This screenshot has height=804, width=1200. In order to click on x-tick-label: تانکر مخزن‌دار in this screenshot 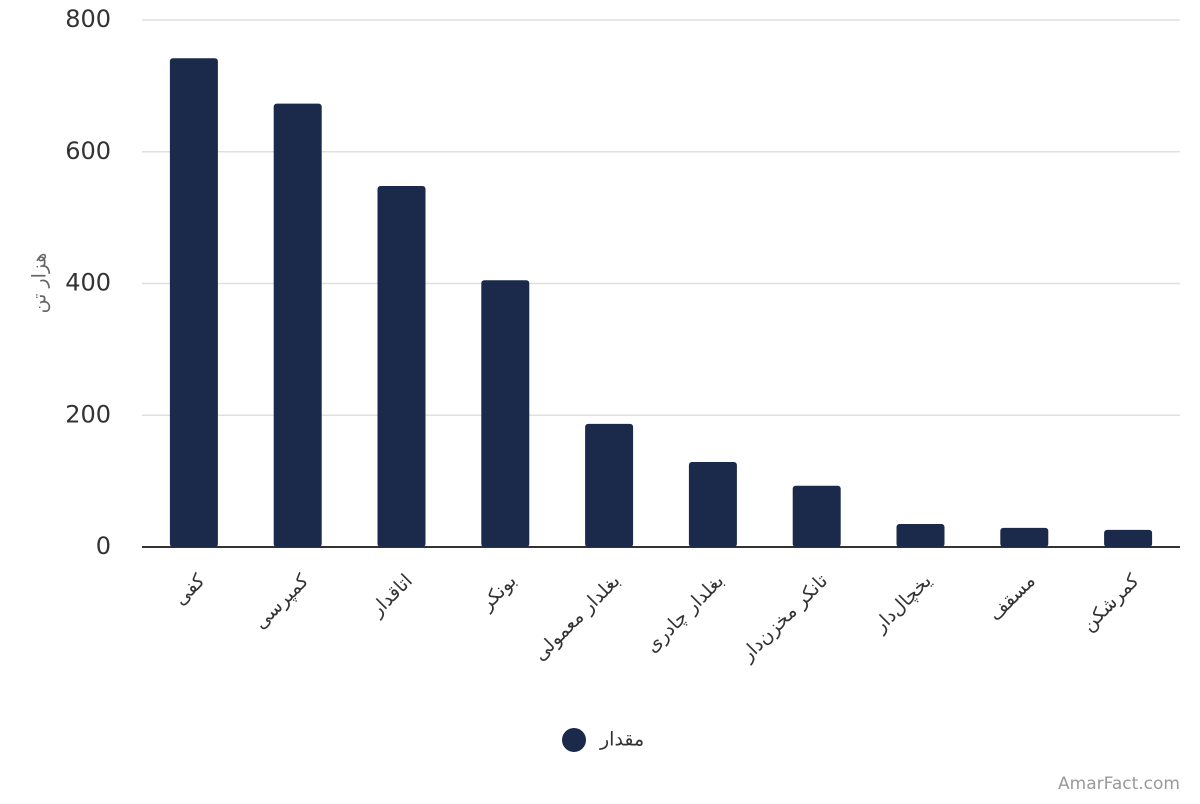, I will do `click(784, 618)`.